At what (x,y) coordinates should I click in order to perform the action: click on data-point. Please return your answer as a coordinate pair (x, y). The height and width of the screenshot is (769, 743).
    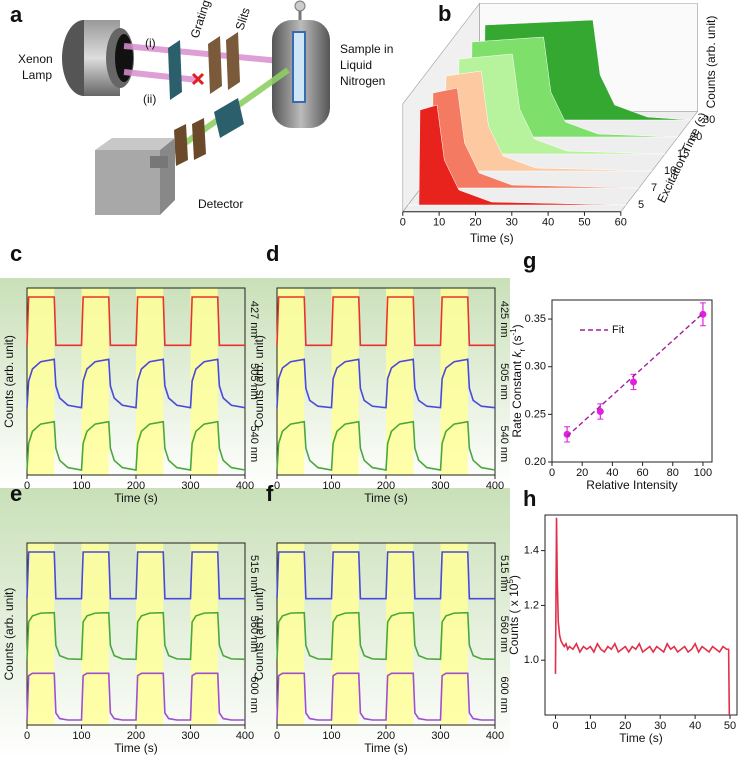
    Looking at the image, I should click on (567, 434).